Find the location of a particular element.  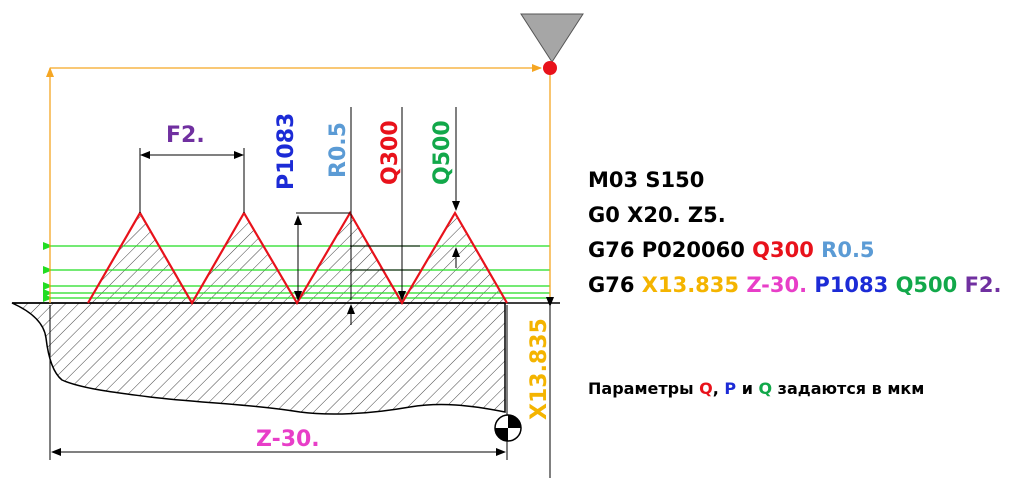

text-segment: Q500 is located at coordinates (926, 285).